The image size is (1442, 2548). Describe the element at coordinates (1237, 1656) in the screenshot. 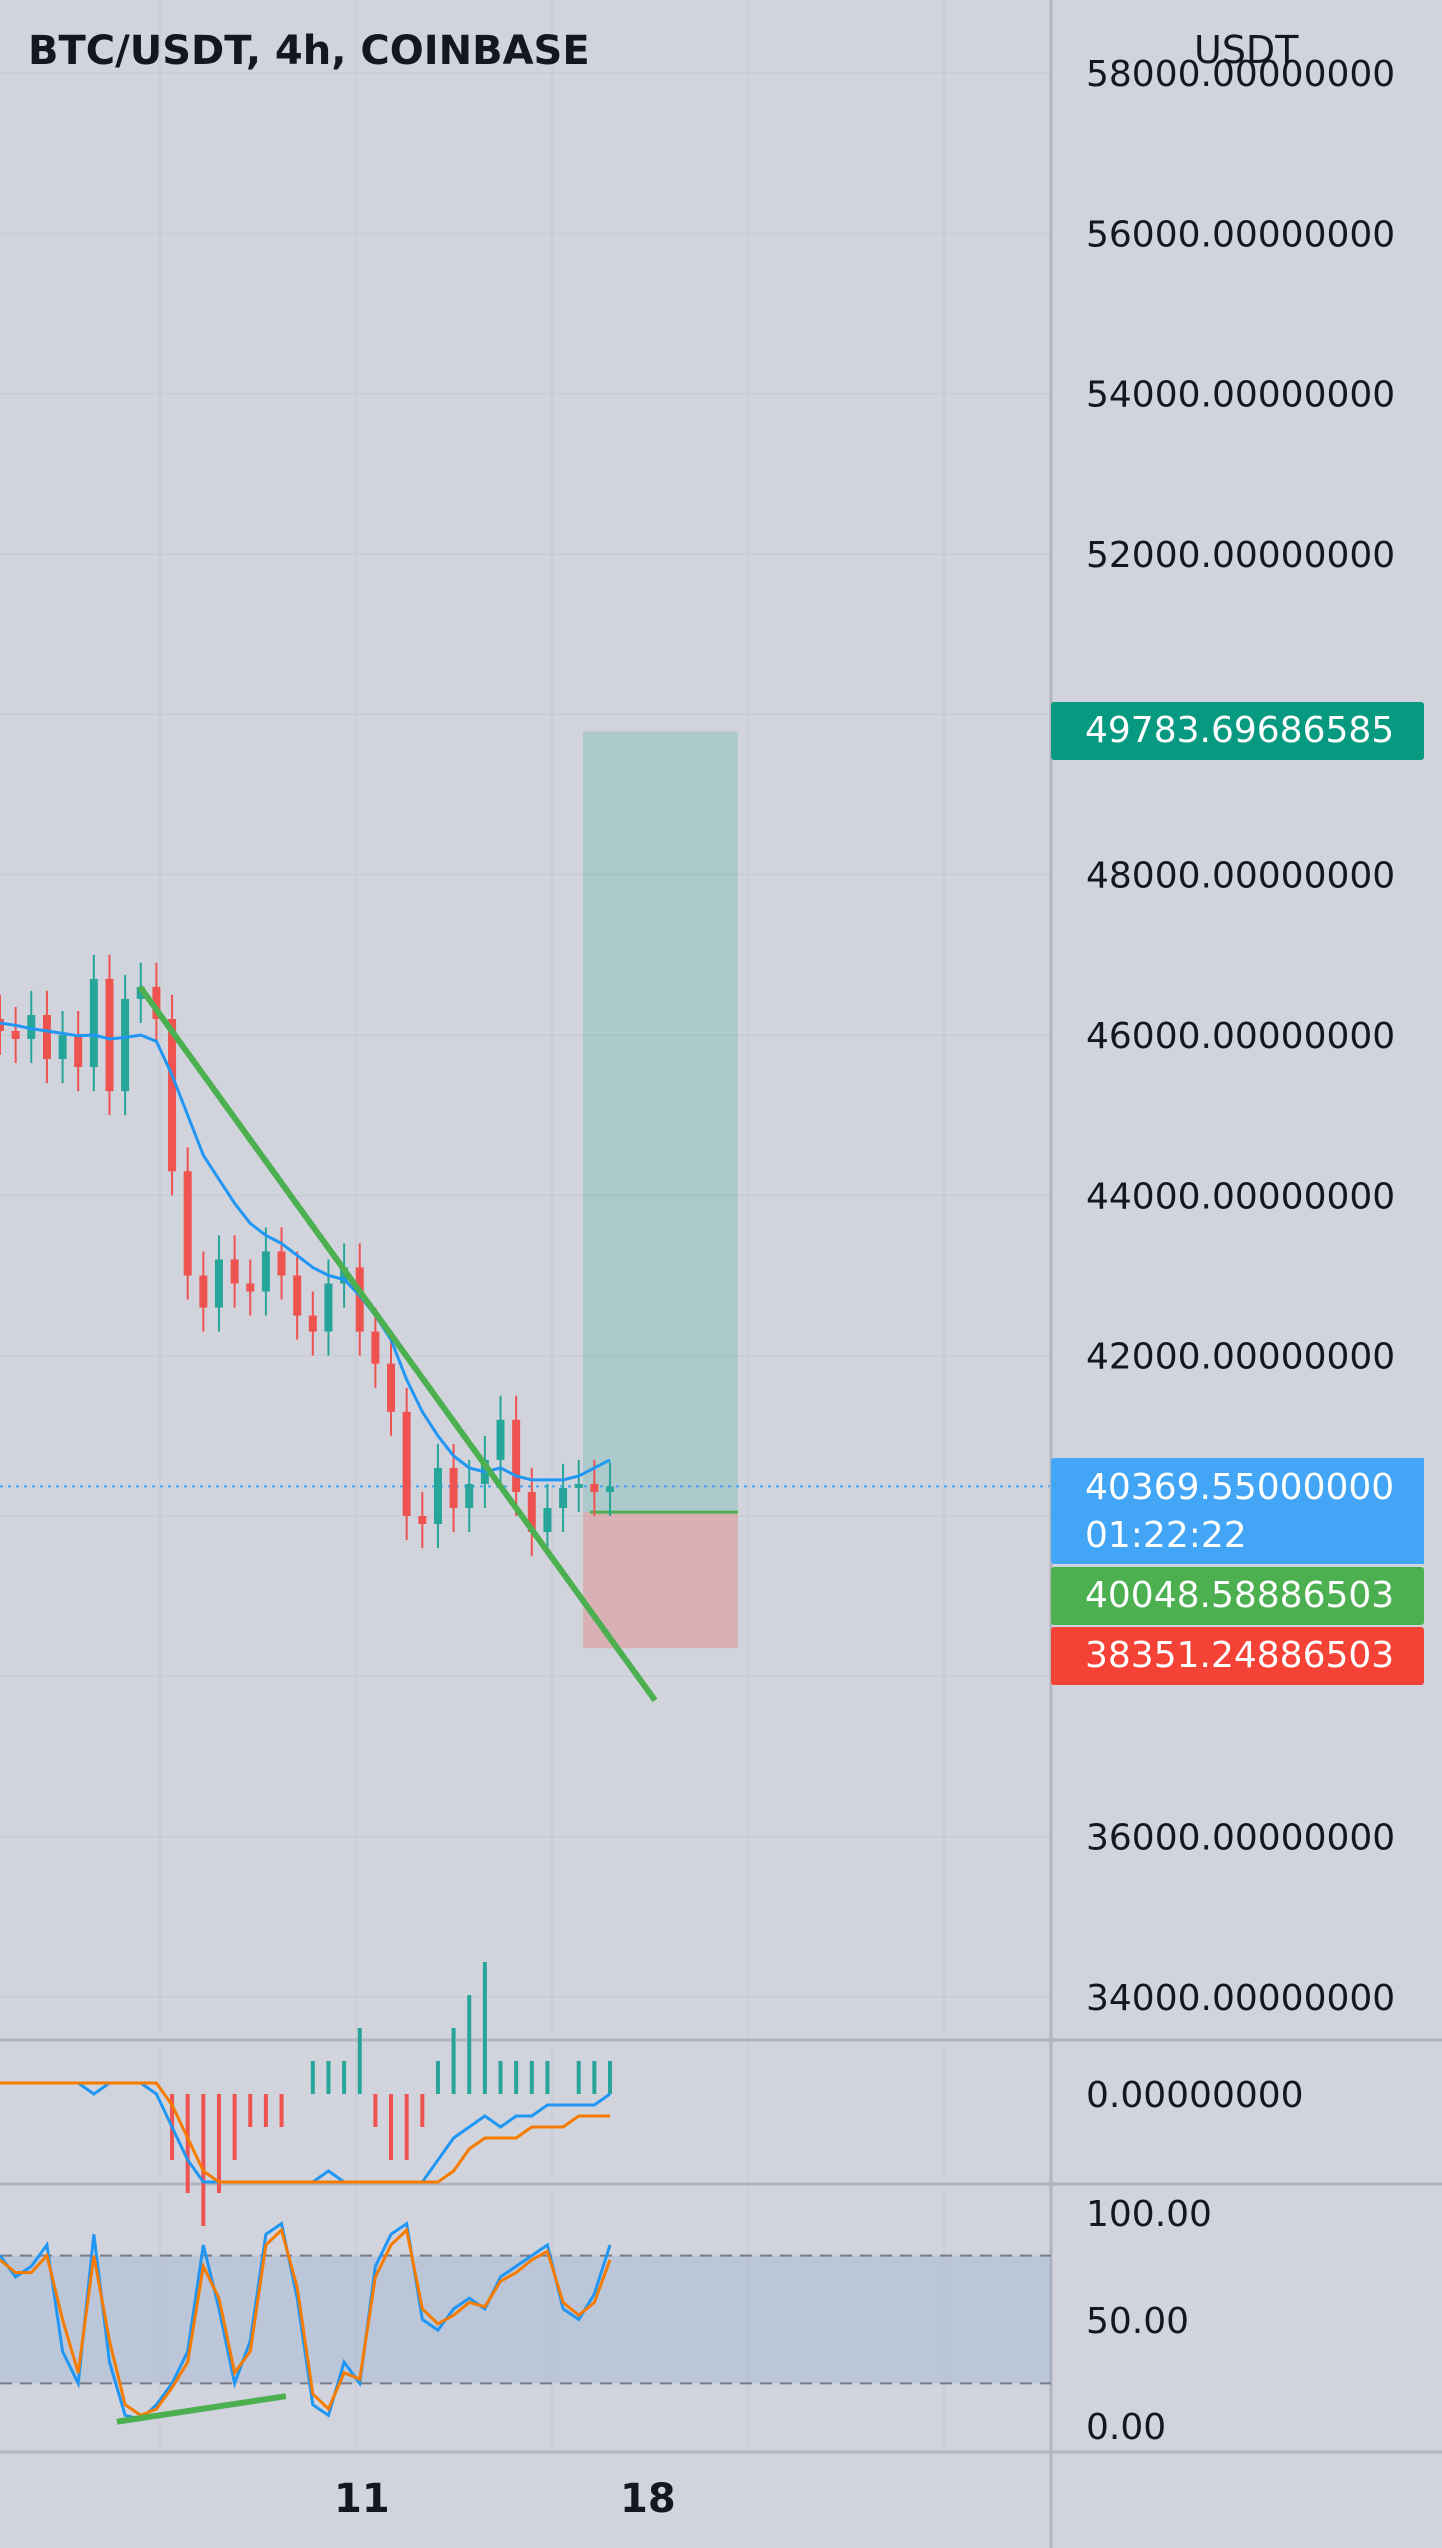

I see `stop-loss-tag: 38351.24886503` at that location.